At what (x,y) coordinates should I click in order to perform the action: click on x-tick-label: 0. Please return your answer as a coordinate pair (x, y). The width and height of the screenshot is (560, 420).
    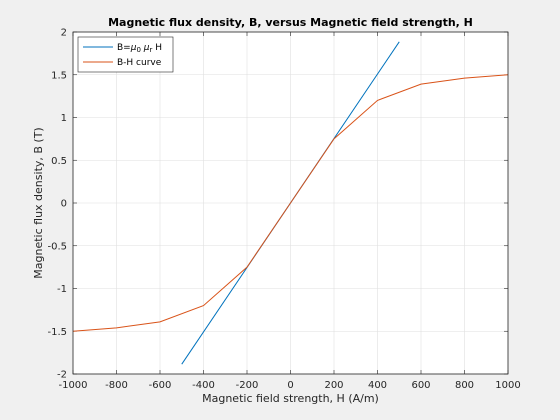
    Looking at the image, I should click on (290, 385).